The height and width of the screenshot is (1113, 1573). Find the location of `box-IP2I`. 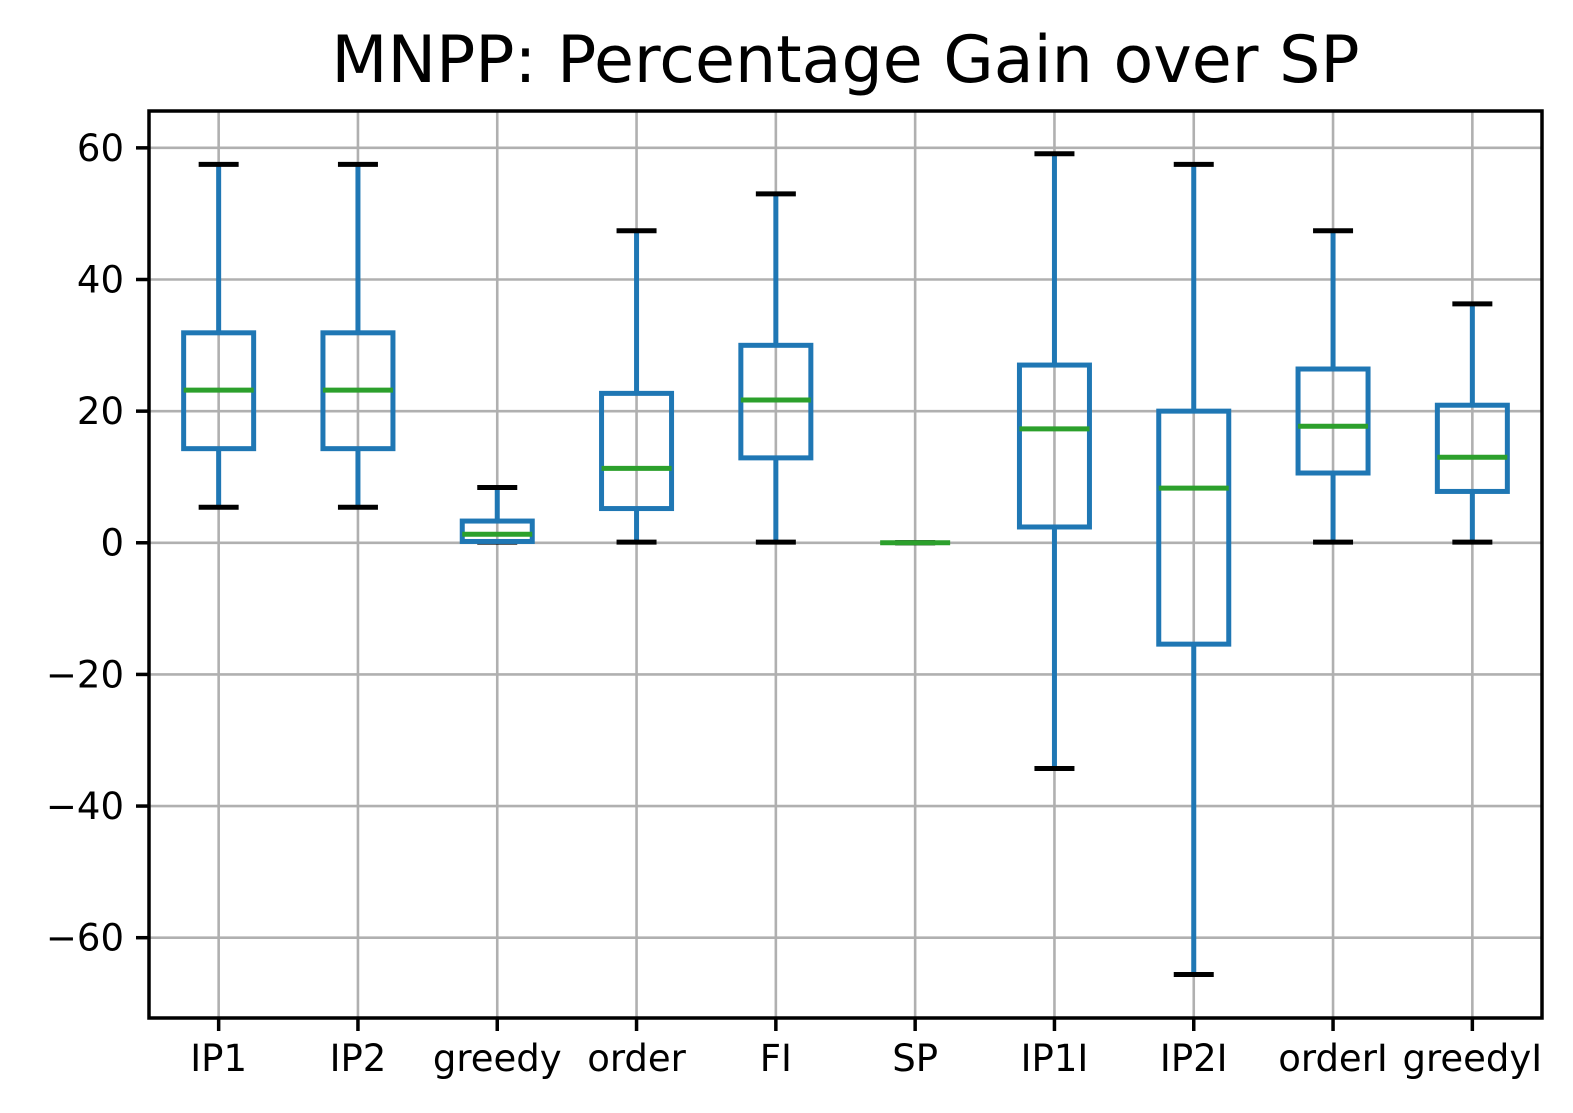

box-IP2I is located at coordinates (1194, 569).